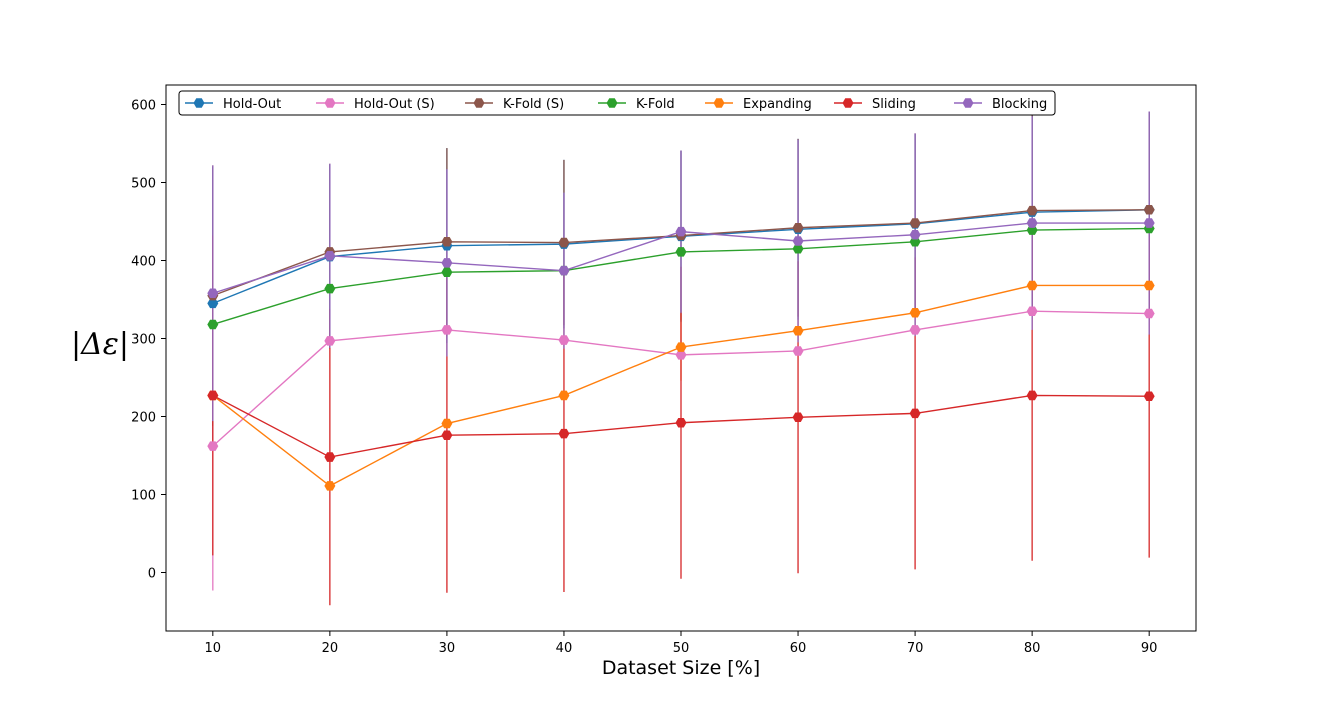  I want to click on legend-label-k-fold: K-Fold, so click(655, 104).